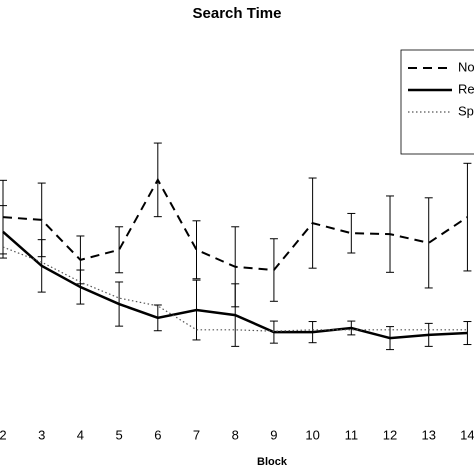 This screenshot has width=474, height=474. Describe the element at coordinates (80, 434) in the screenshot. I see `x-tick-label: 4` at that location.